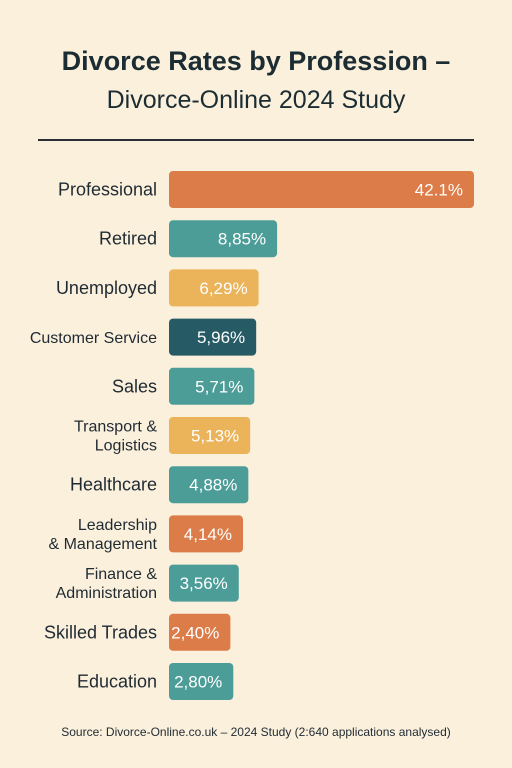 This screenshot has width=512, height=768. What do you see at coordinates (117, 682) in the screenshot?
I see `category-label-10: Education` at bounding box center [117, 682].